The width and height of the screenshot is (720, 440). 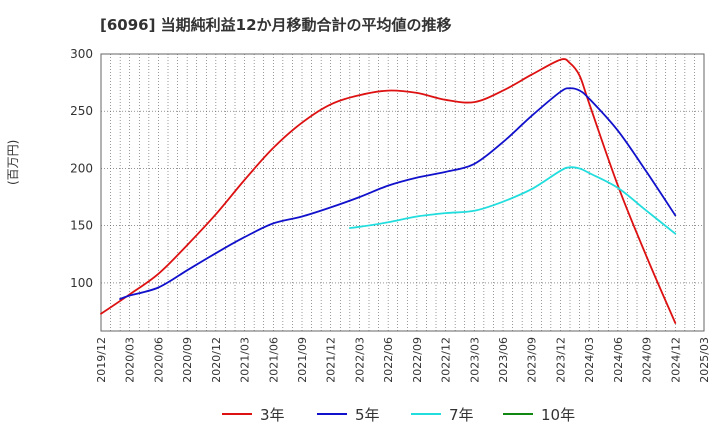 What do you see at coordinates (461, 414) in the screenshot?
I see `legend-label-7y: 7年` at bounding box center [461, 414].